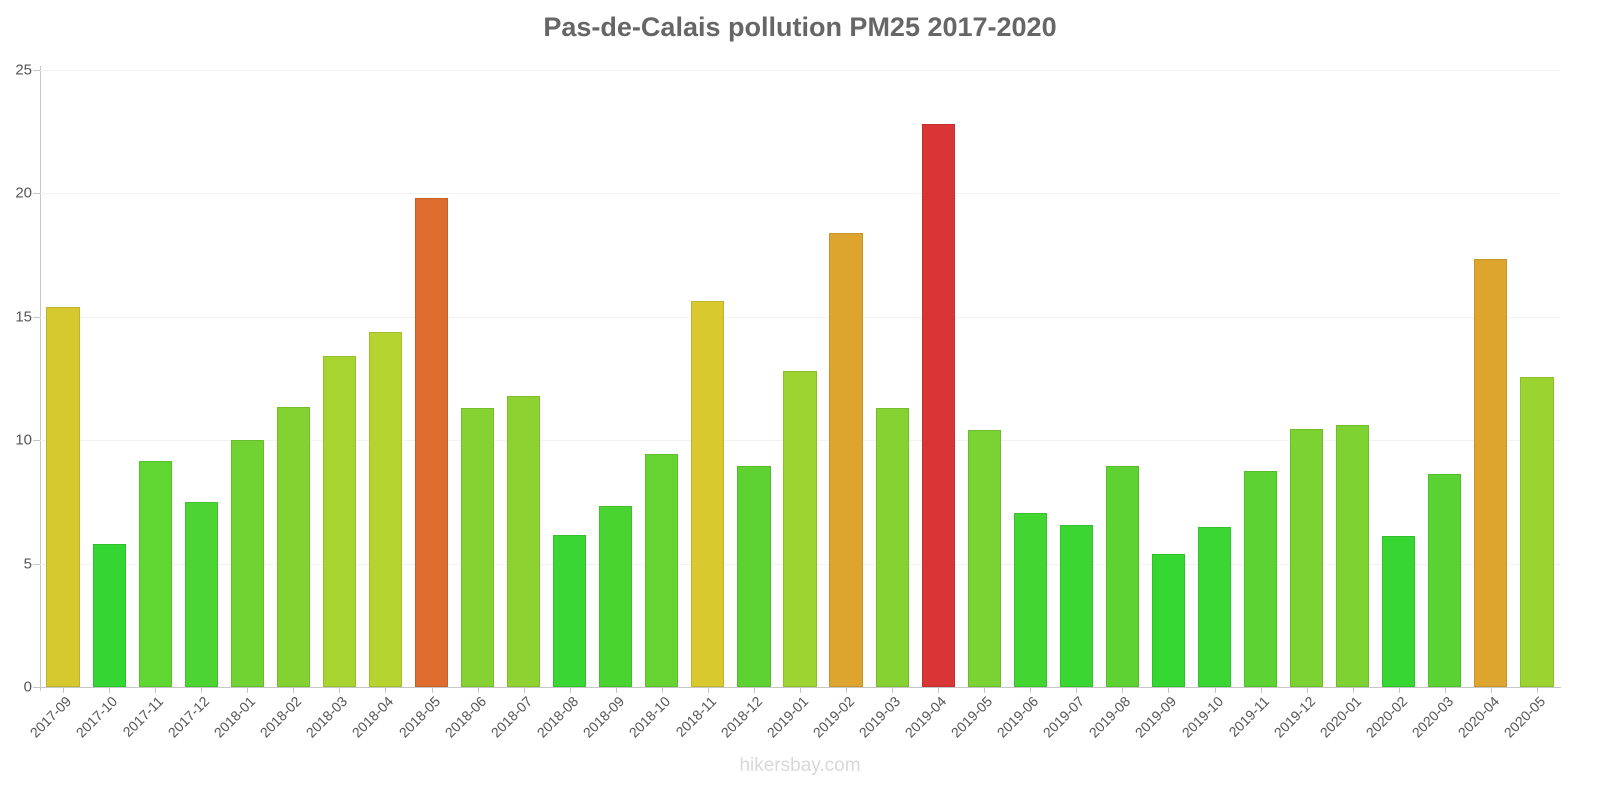  Describe the element at coordinates (1064, 717) in the screenshot. I see `x-axis-tick-label: 2019-07` at that location.